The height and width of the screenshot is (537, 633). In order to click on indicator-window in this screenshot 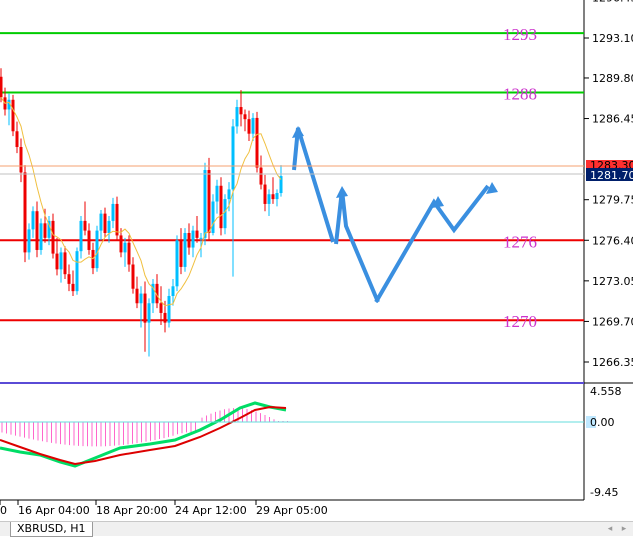, I will do `click(144, 434)`.